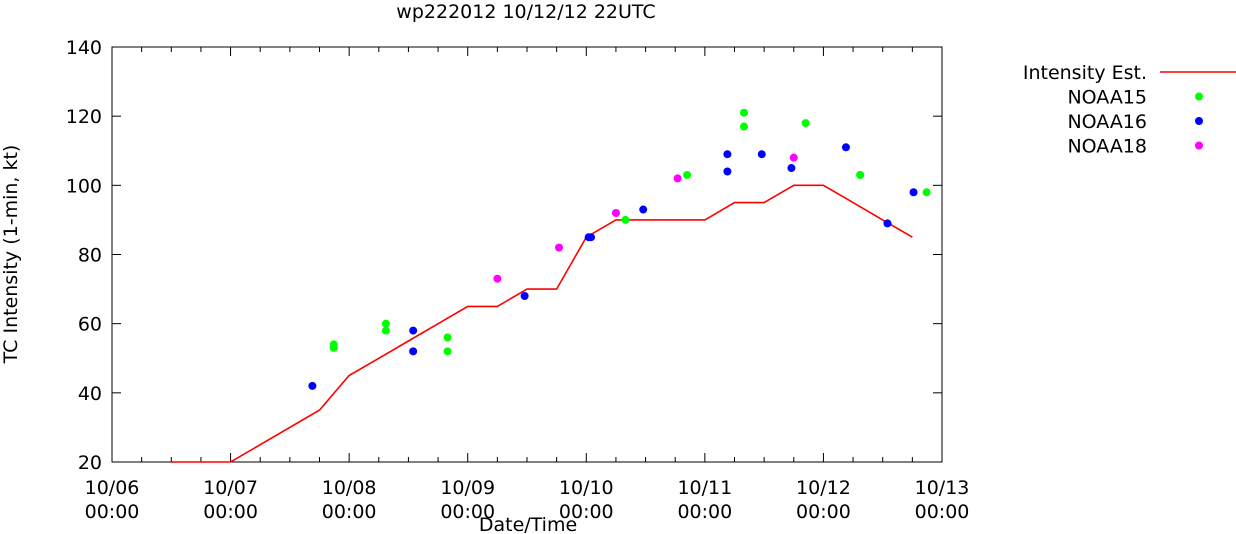 The image size is (1236, 534). I want to click on x-tick-label-date: 10/12, so click(823, 488).